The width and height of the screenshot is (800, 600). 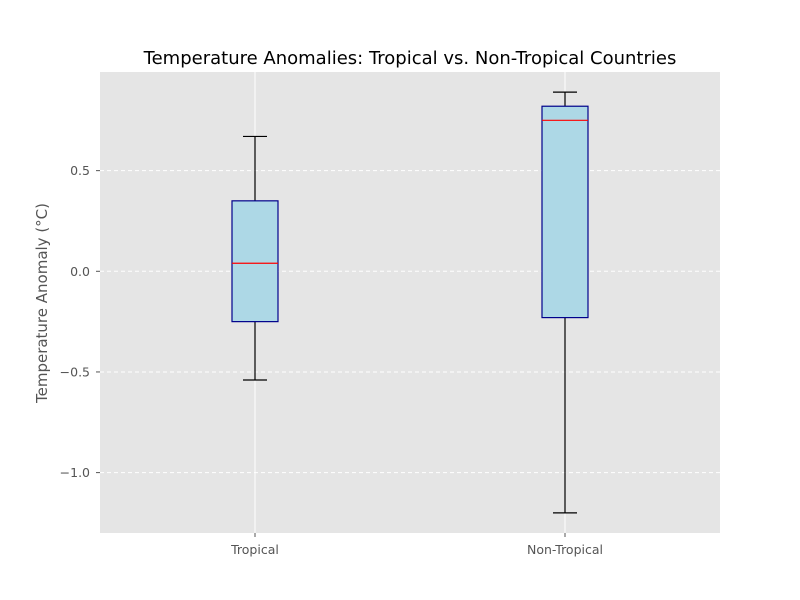 I want to click on y-tick-label: −0.5, so click(x=75, y=371).